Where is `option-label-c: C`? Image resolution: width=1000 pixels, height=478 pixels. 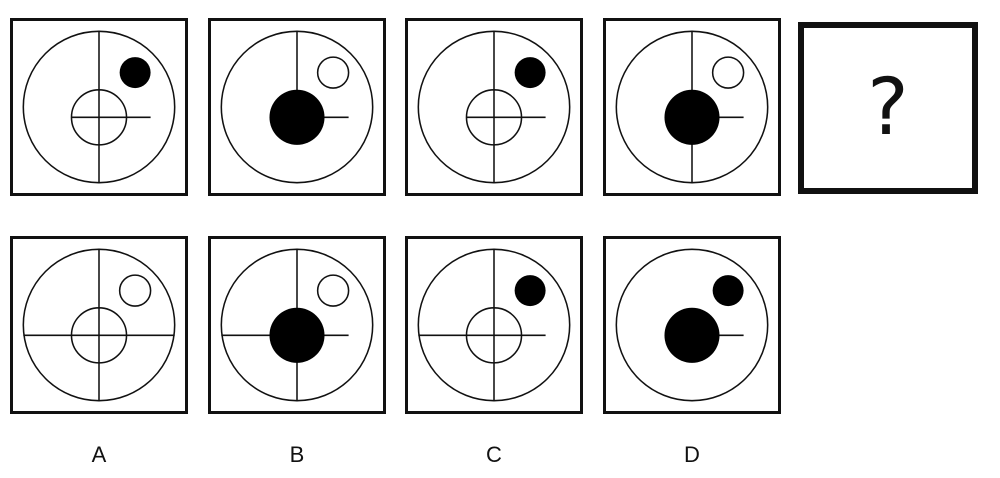 option-label-c: C is located at coordinates (494, 454).